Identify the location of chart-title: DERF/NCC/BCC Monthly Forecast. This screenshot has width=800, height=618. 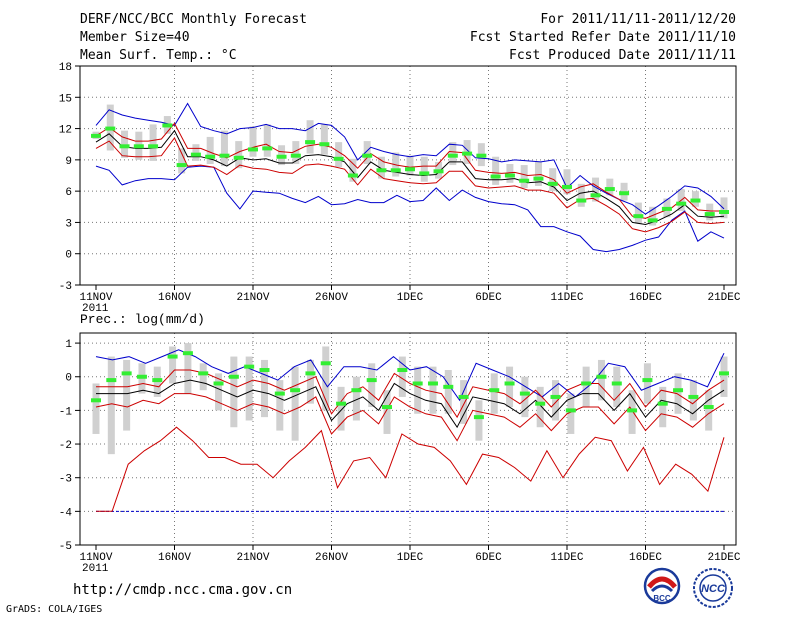
(193, 19).